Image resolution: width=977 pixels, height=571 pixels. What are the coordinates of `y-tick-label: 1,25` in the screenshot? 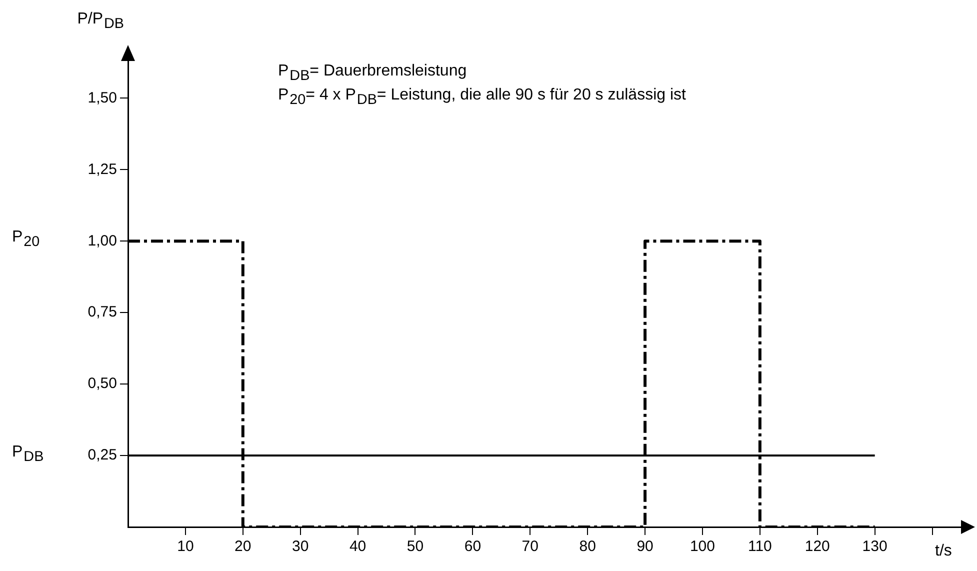 It's located at (102, 169).